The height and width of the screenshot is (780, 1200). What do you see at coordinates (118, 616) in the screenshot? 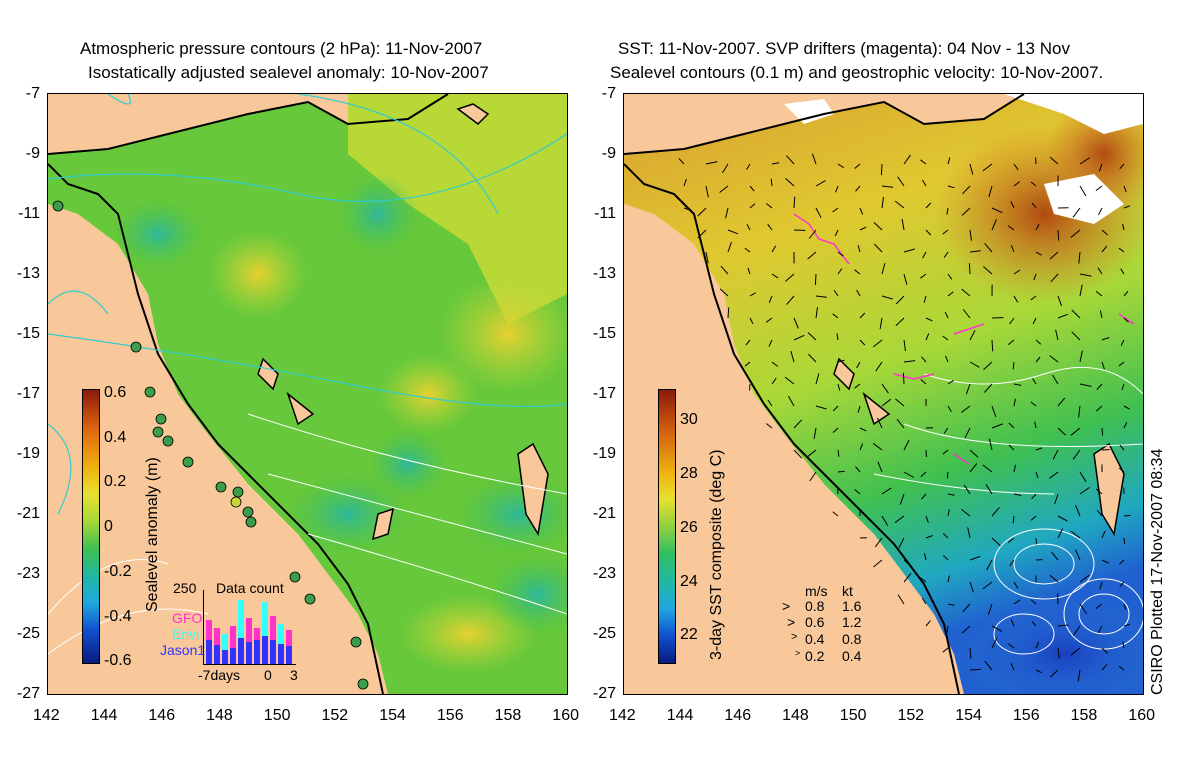
I see `colorbar-tick-5: -0.4` at bounding box center [118, 616].